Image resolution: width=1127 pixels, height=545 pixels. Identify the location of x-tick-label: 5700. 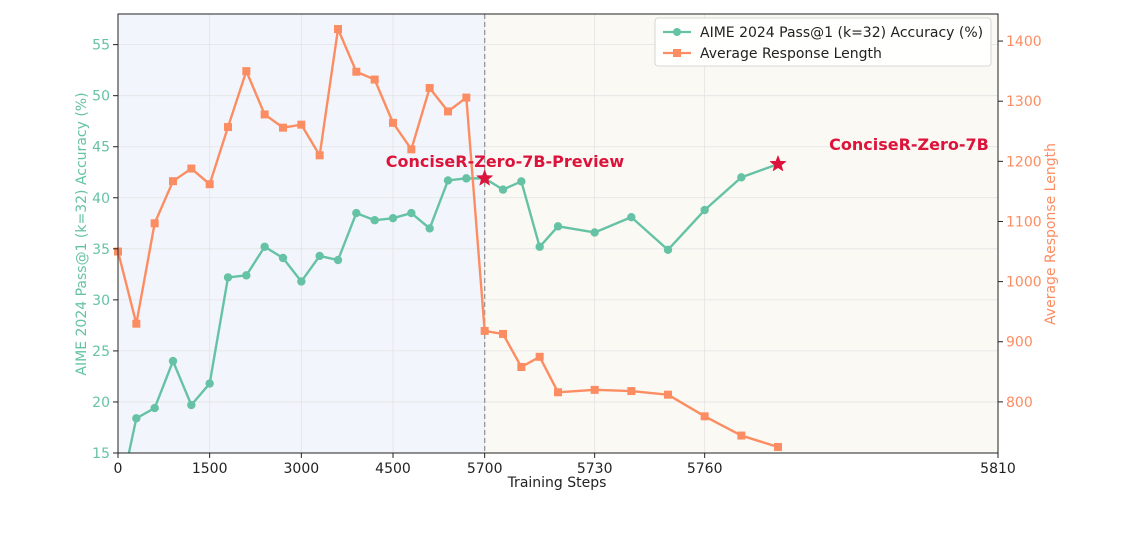
(485, 469).